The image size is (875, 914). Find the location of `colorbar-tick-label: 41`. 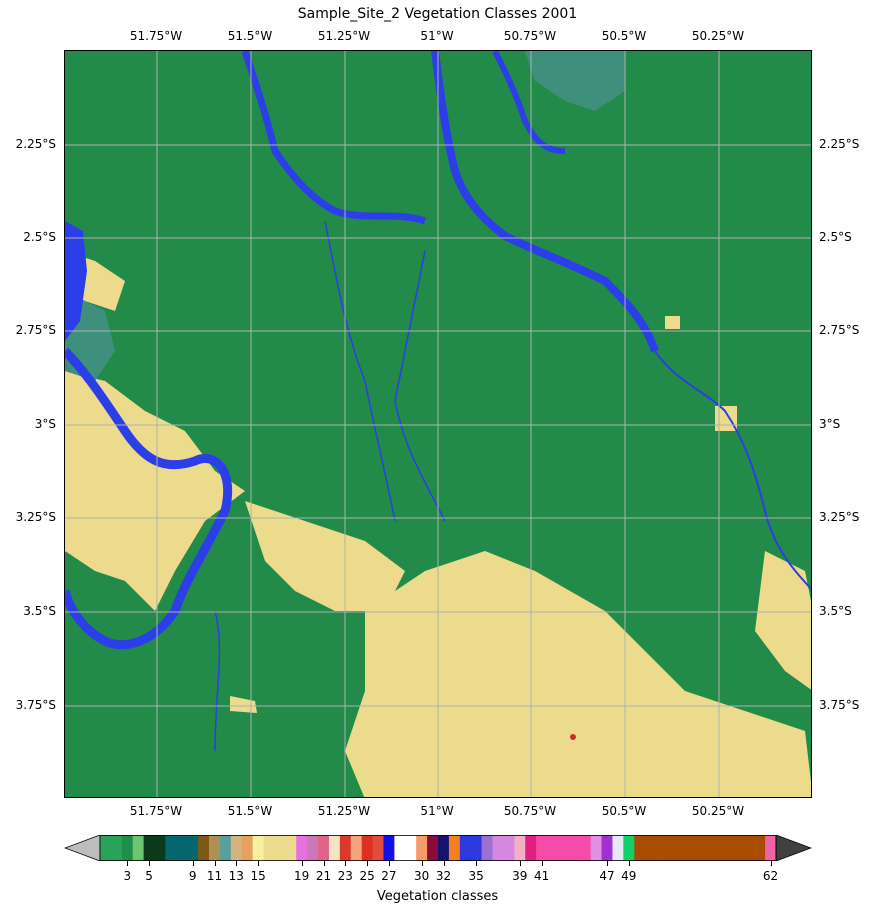

colorbar-tick-label: 41 is located at coordinates (541, 876).